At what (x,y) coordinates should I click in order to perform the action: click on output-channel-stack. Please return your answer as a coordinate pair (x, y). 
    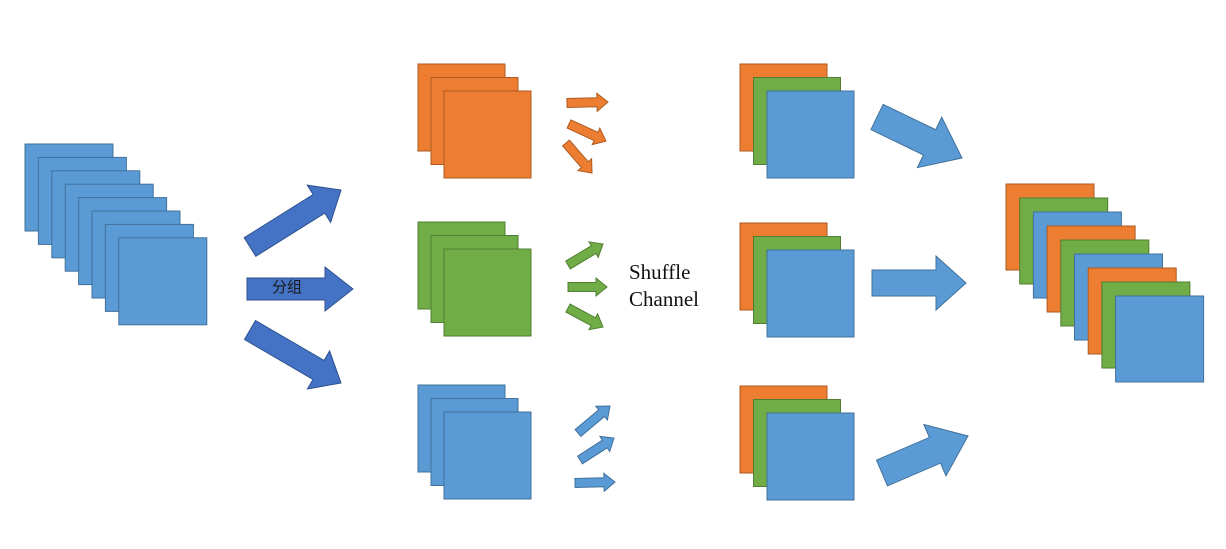
    Looking at the image, I should click on (1105, 283).